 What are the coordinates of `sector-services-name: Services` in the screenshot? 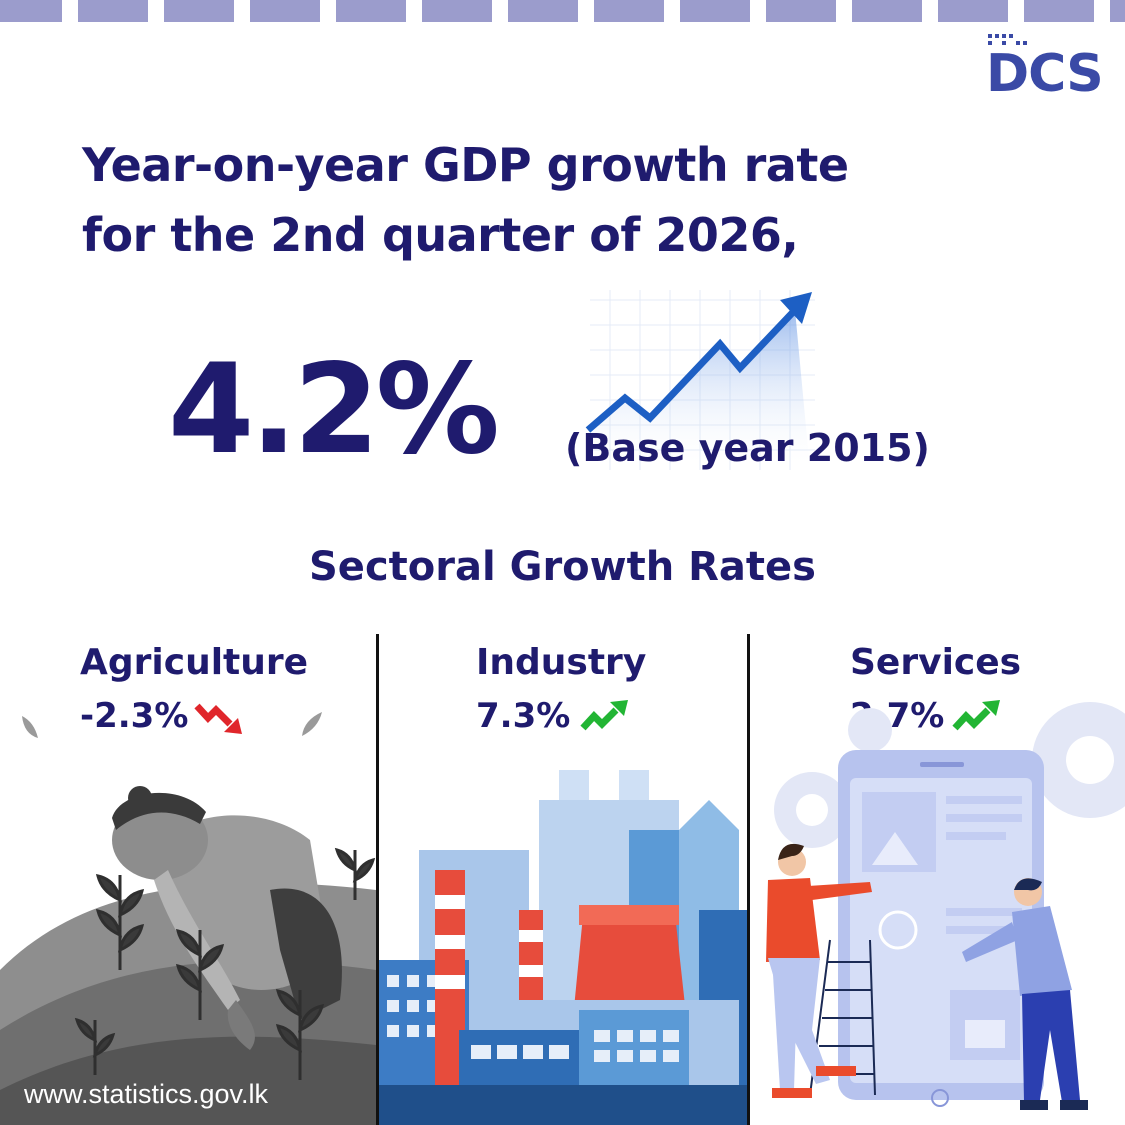 It's located at (936, 662).